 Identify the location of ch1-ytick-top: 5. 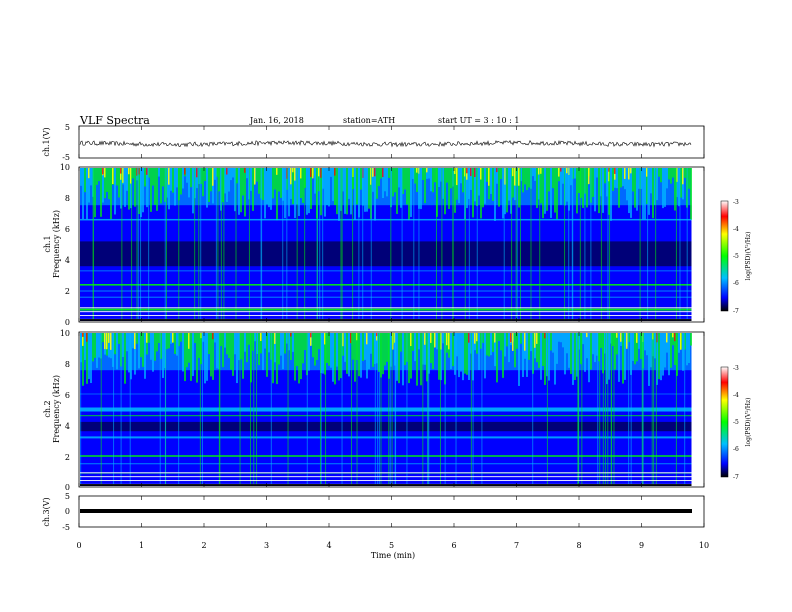
(67, 127).